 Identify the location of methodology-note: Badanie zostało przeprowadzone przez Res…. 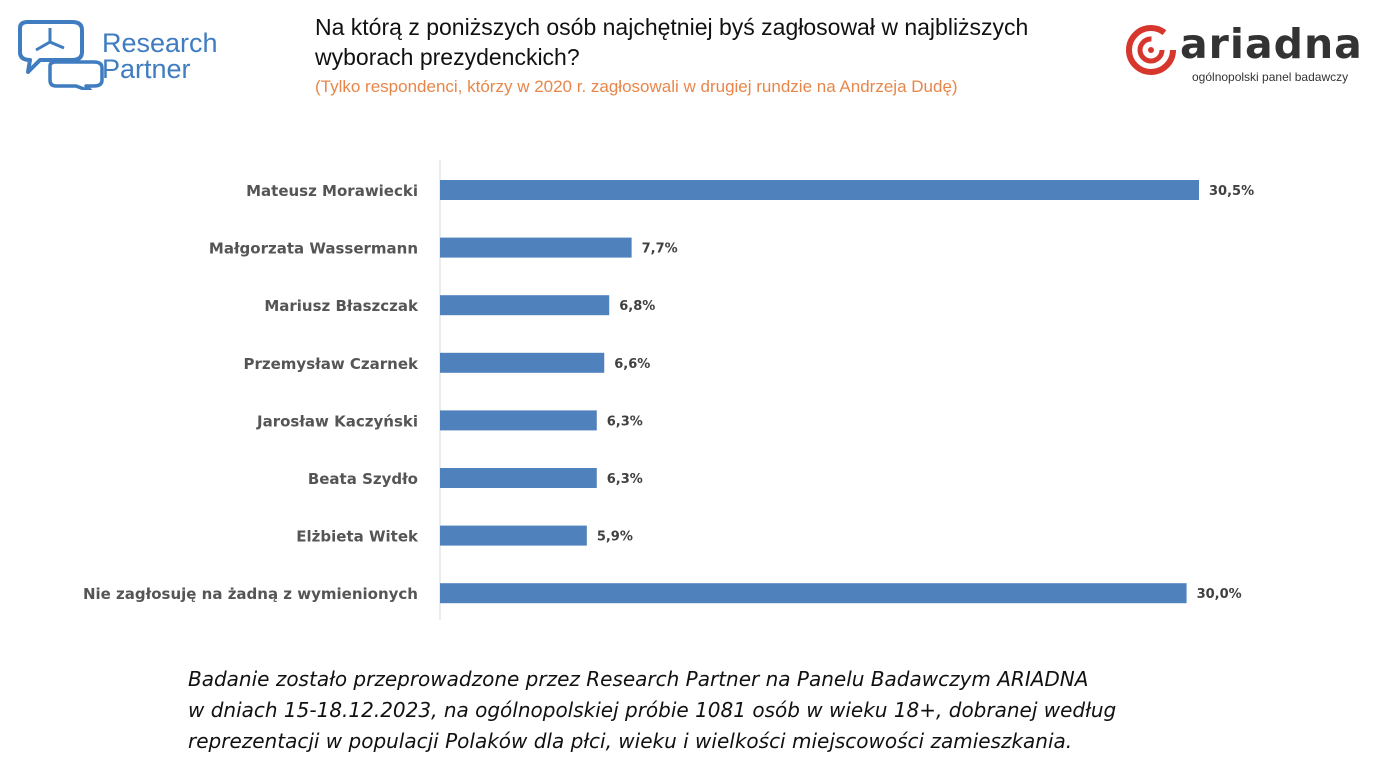
(763, 710).